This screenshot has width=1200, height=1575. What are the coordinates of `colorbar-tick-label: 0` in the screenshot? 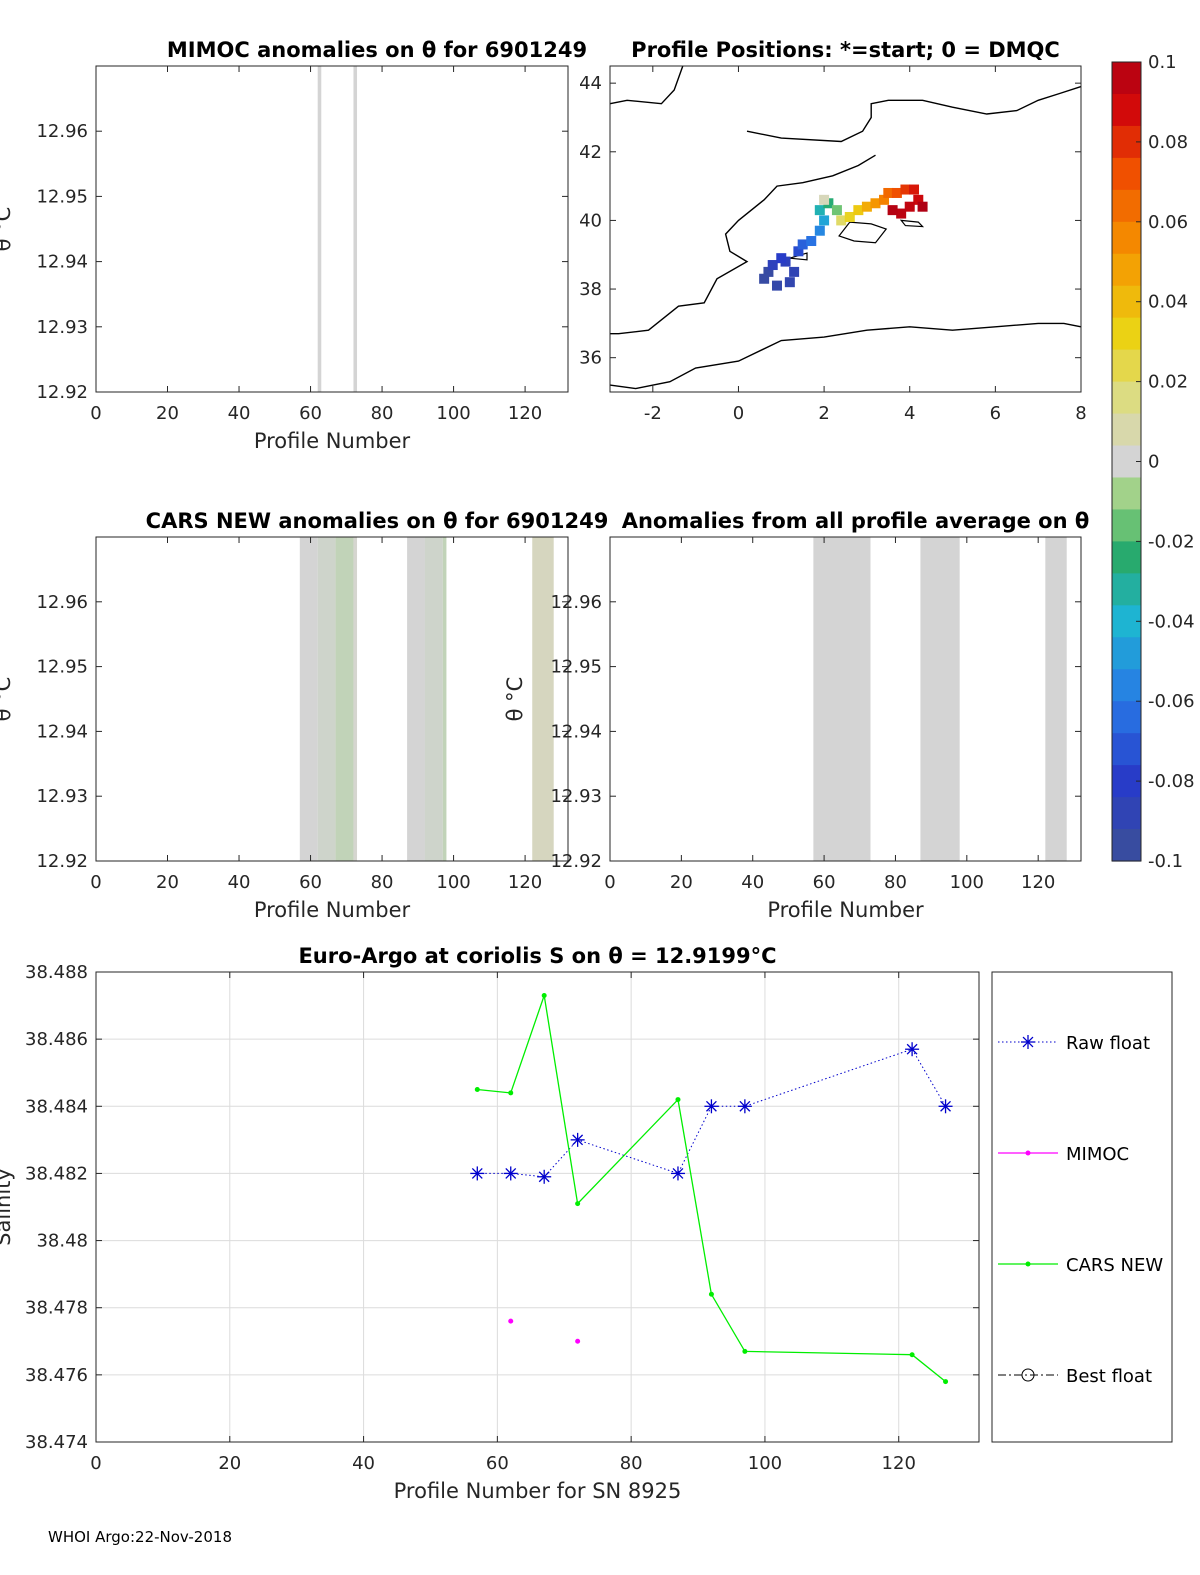 It's located at (1153, 462).